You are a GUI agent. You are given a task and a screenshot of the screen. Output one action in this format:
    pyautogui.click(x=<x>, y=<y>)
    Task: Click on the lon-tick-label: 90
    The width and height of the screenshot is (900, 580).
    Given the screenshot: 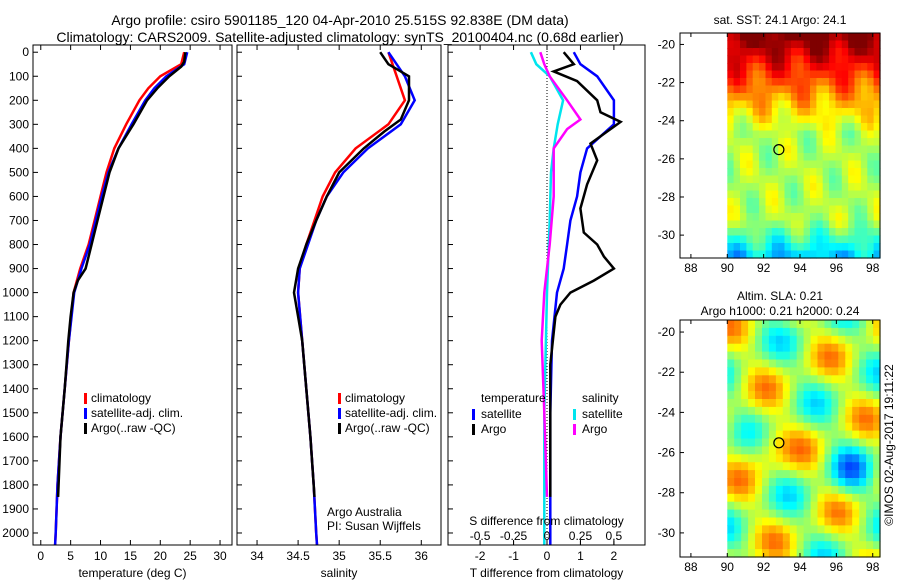 What is the action you would take?
    pyautogui.click(x=728, y=268)
    